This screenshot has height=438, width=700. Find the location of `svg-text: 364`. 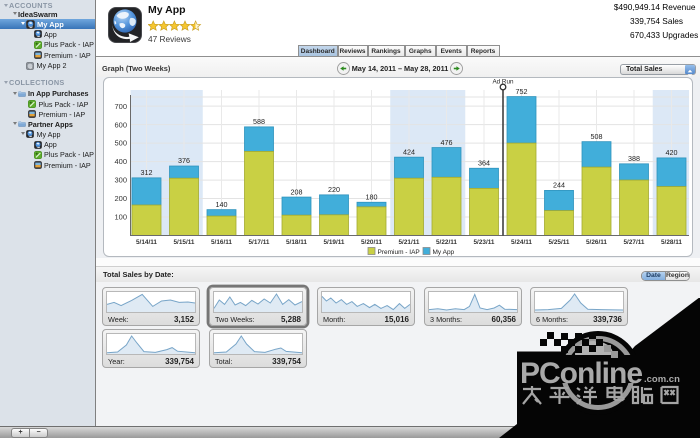

svg-text: 364 is located at coordinates (484, 162).